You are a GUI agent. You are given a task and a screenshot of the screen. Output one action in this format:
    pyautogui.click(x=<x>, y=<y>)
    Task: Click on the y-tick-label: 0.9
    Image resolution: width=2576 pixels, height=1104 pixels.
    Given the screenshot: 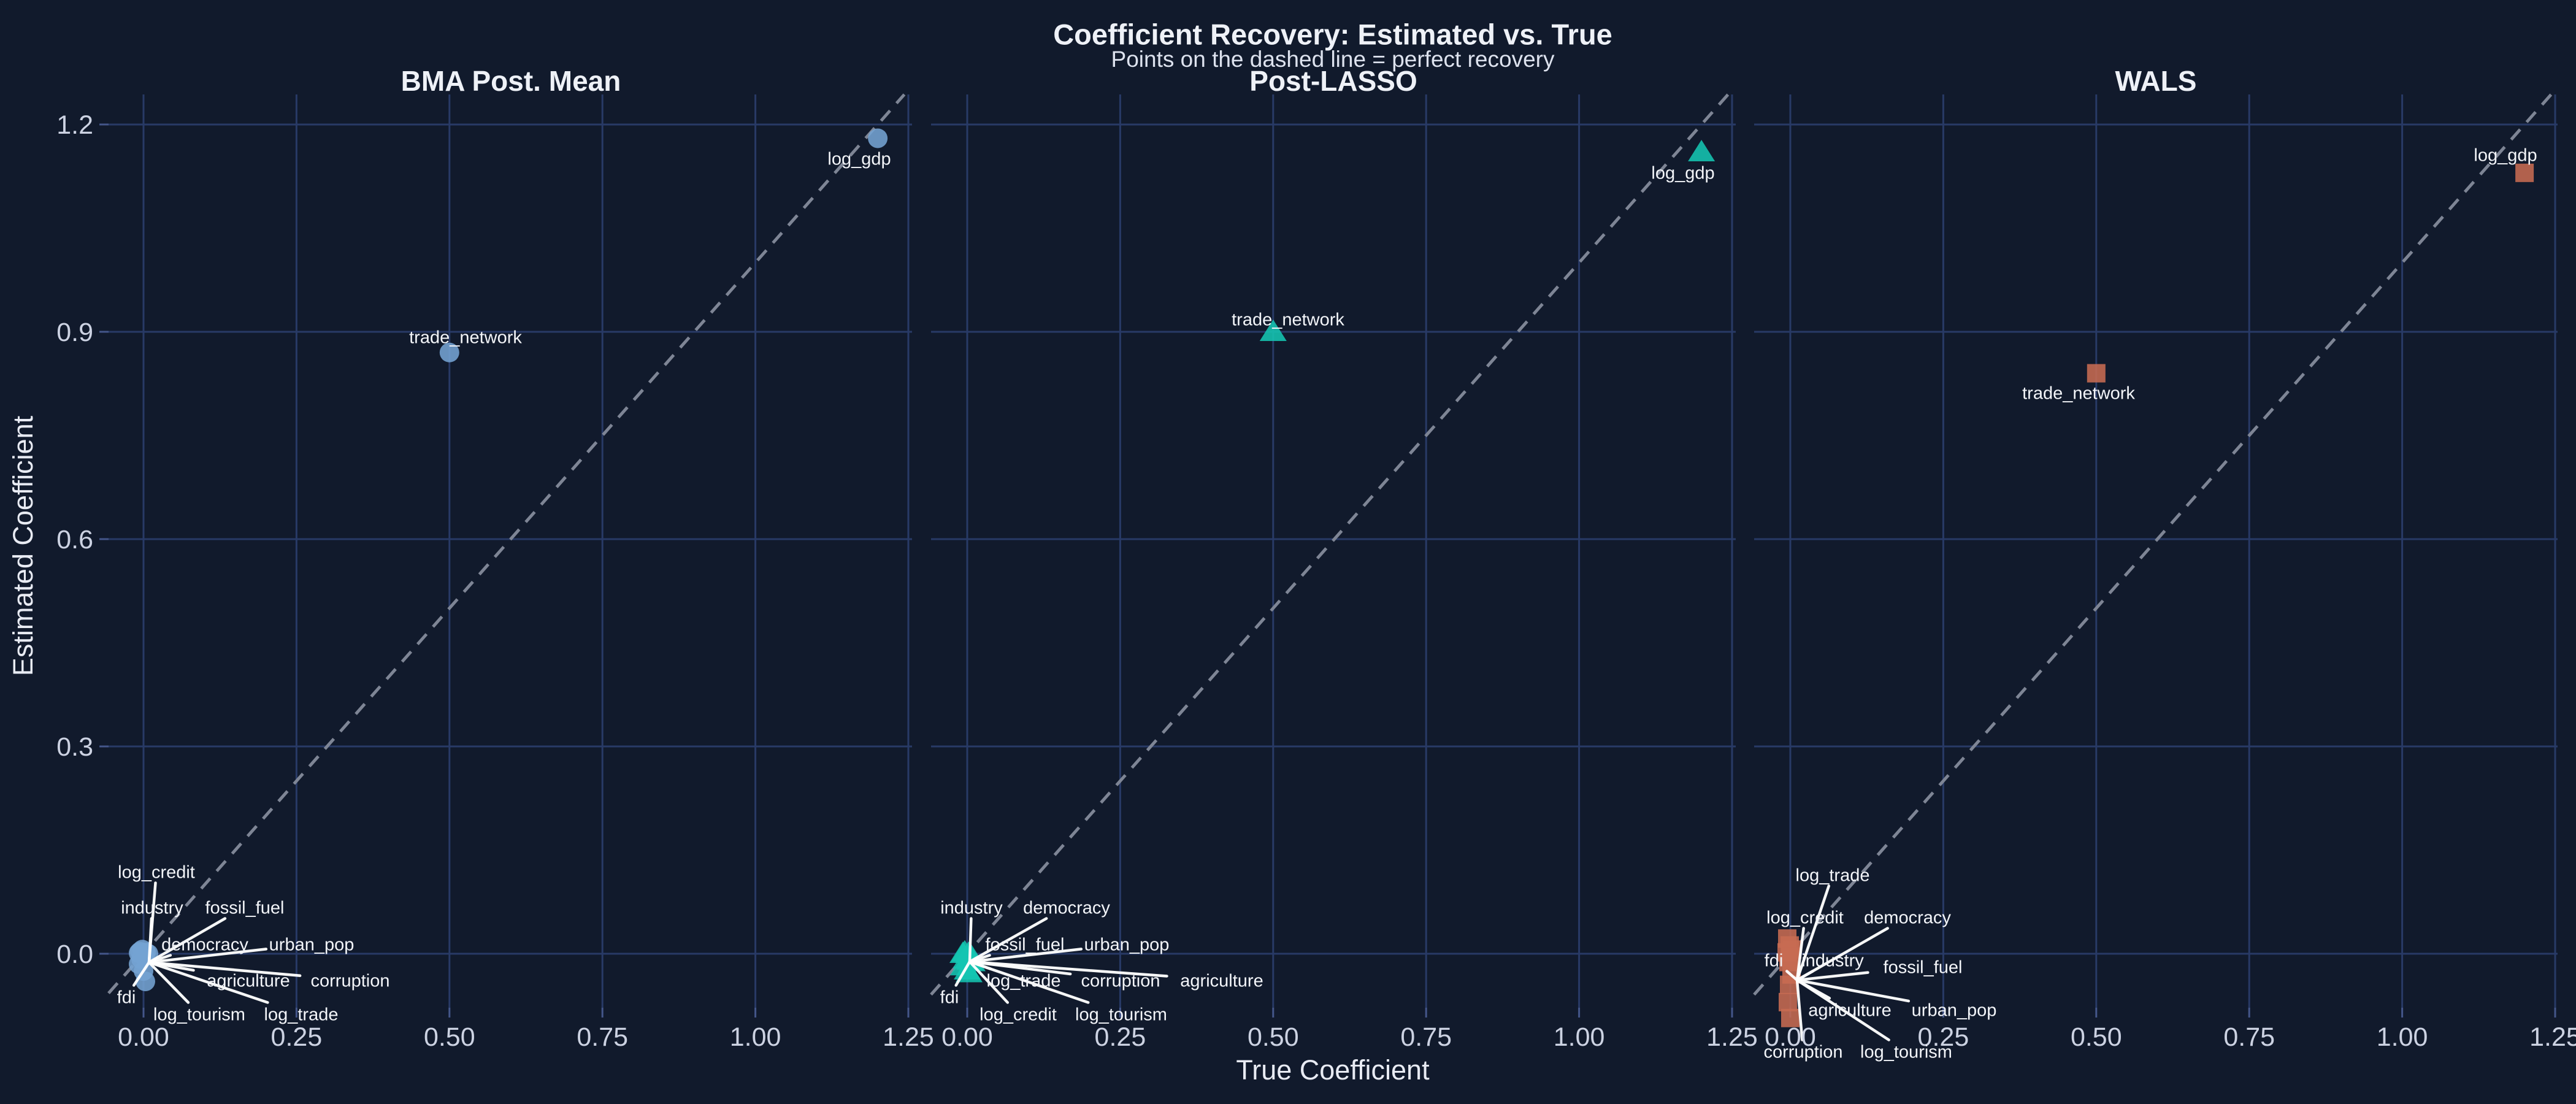 What is the action you would take?
    pyautogui.click(x=74, y=332)
    